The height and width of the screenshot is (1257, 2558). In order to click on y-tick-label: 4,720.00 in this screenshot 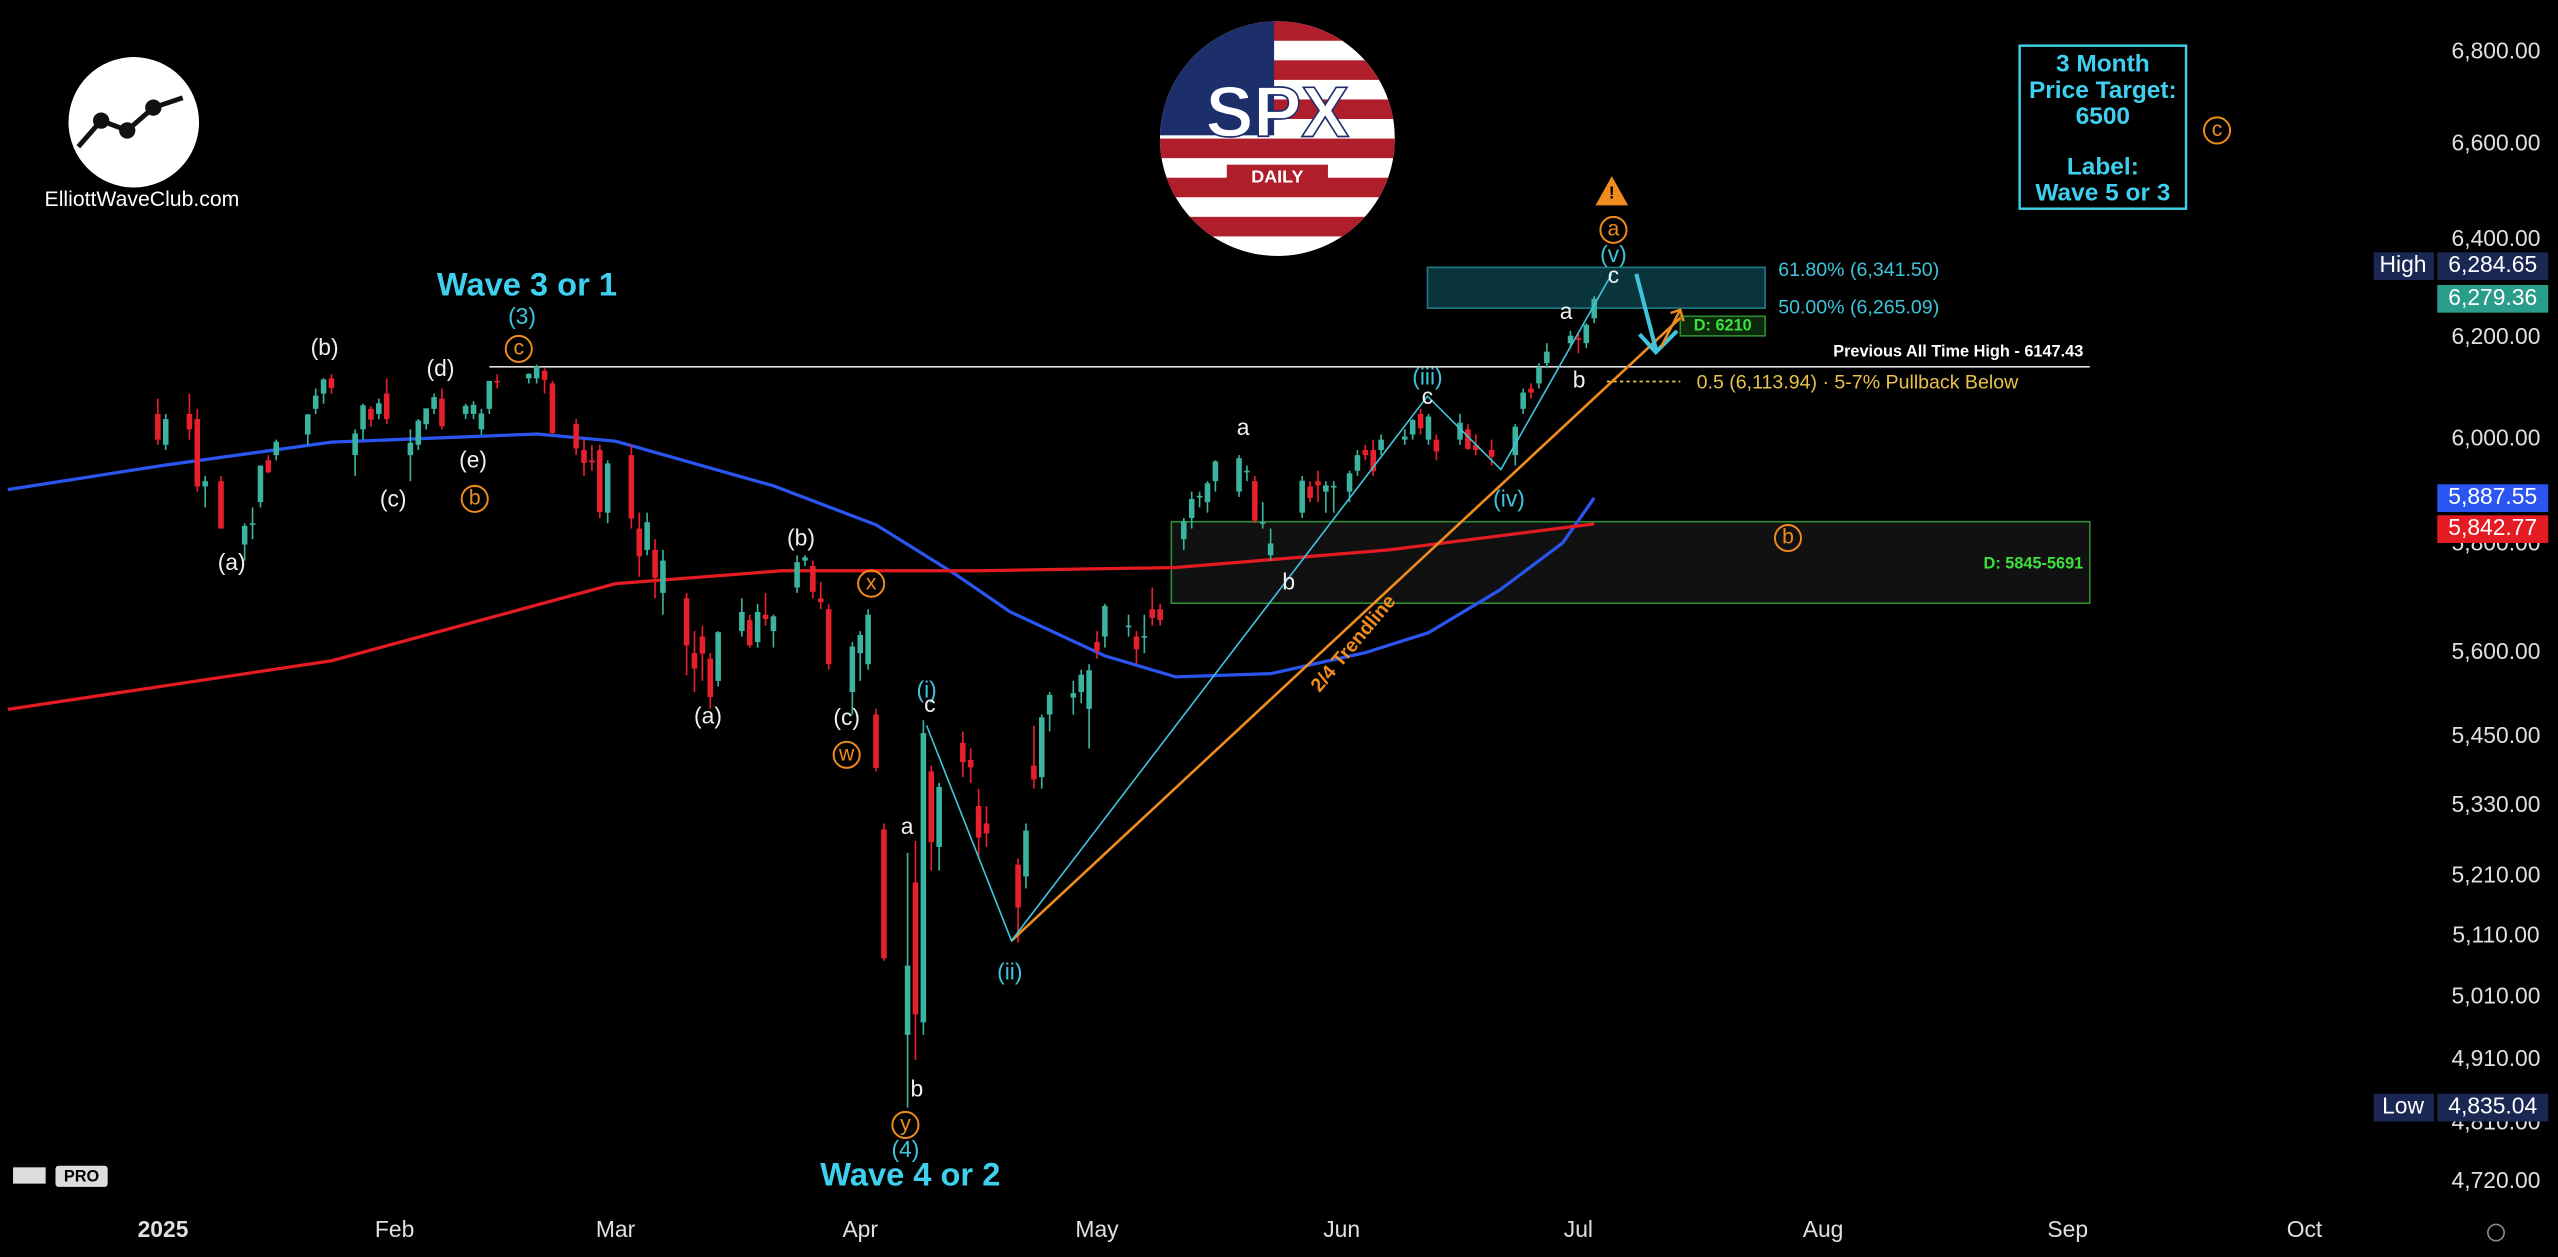, I will do `click(2496, 1180)`.